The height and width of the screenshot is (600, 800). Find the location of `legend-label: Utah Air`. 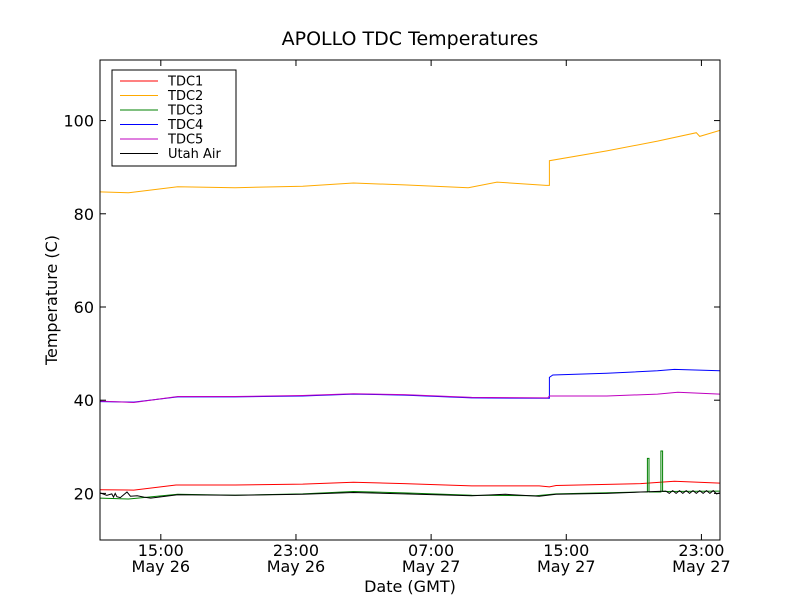

legend-label: Utah Air is located at coordinates (194, 154).